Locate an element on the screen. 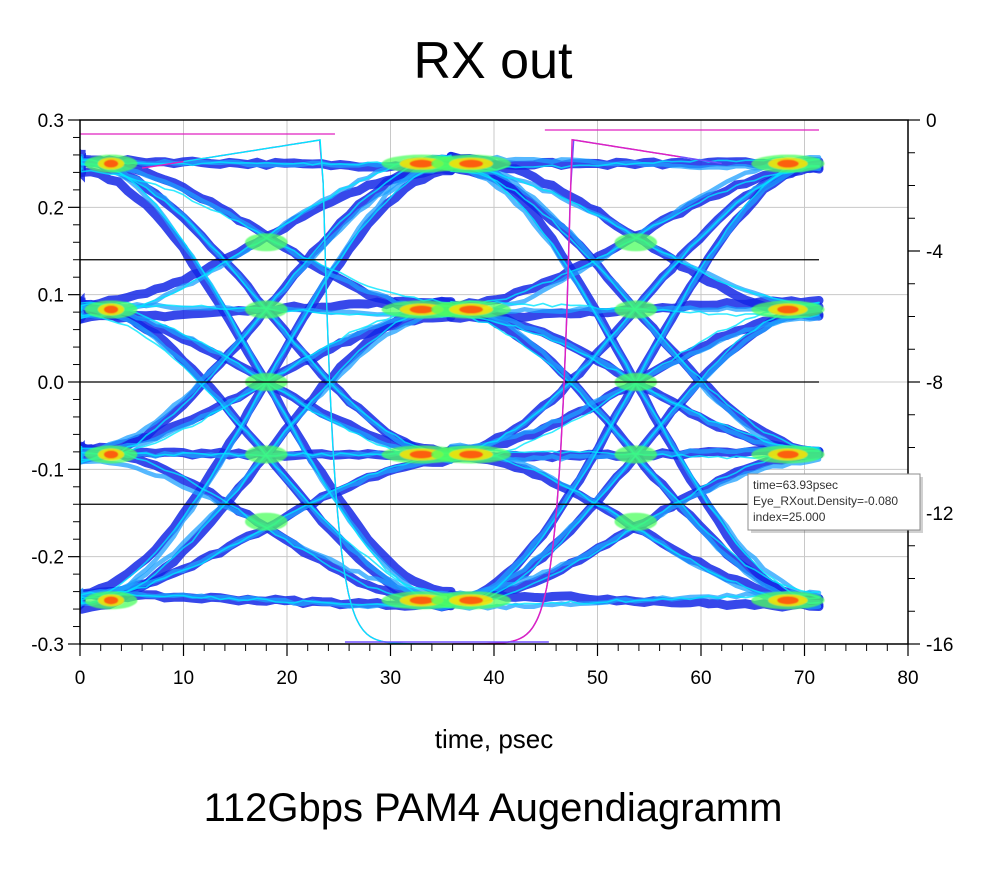 Image resolution: width=986 pixels, height=878 pixels. y-right-tick-label: 0 is located at coordinates (931, 121).